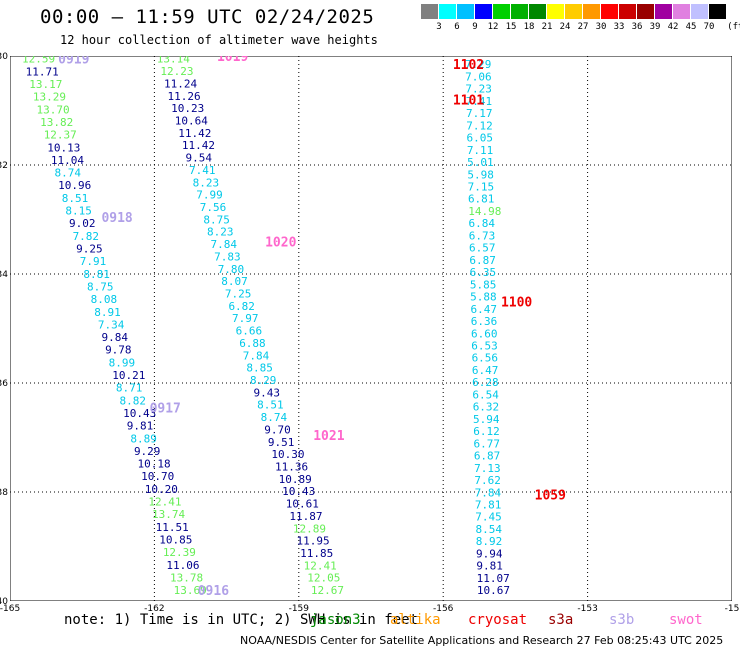 The height and width of the screenshot is (650, 740). I want to click on wave-height-value: 7.62, so click(487, 480).